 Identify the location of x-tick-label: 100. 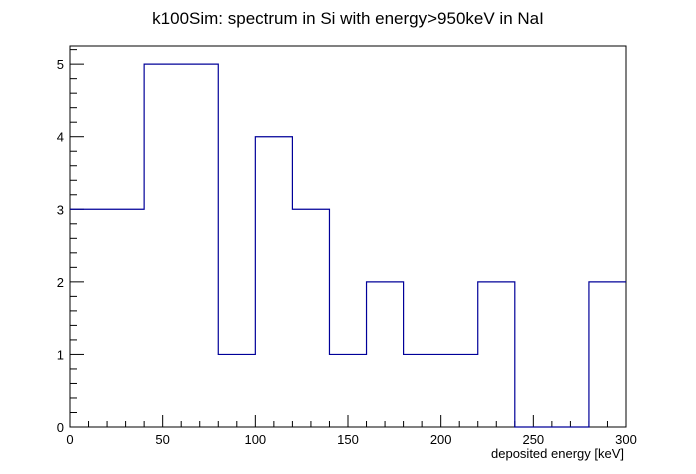
(255, 439).